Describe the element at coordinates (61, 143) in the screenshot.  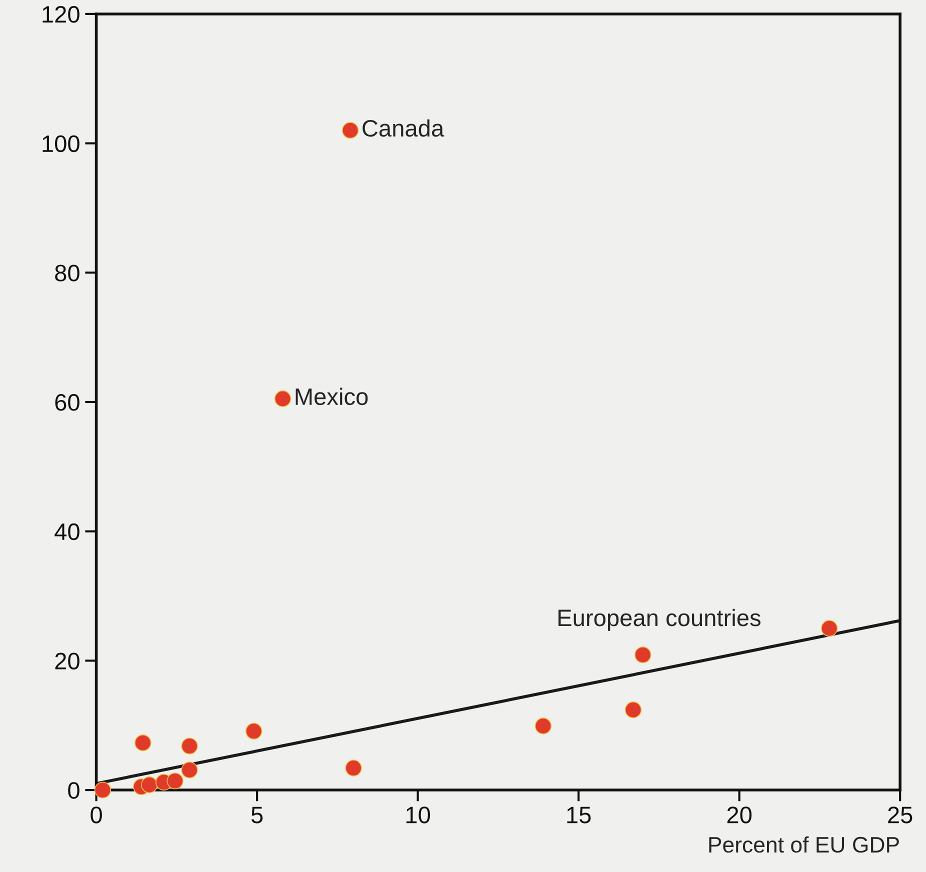
I see `y-tick-label: 100` at that location.